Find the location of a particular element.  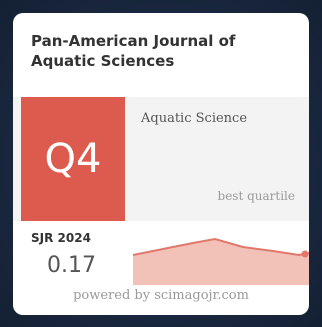

quartile-value: Q4 is located at coordinates (73, 159).